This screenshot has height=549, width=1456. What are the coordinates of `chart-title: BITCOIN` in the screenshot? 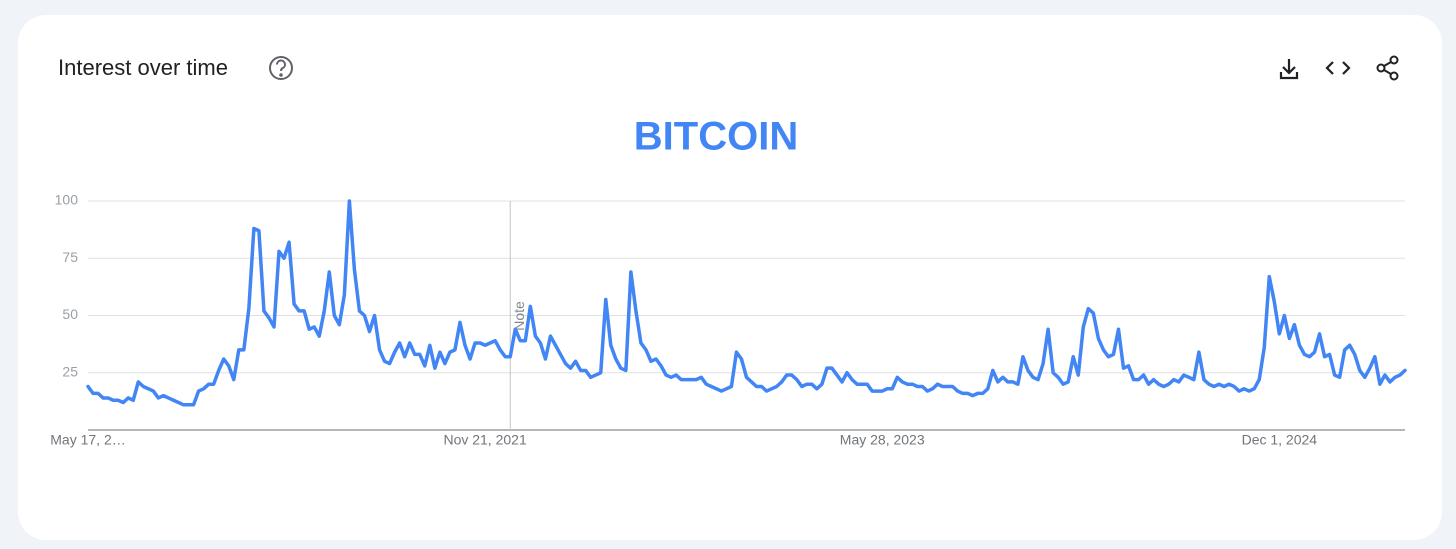 It's located at (716, 137).